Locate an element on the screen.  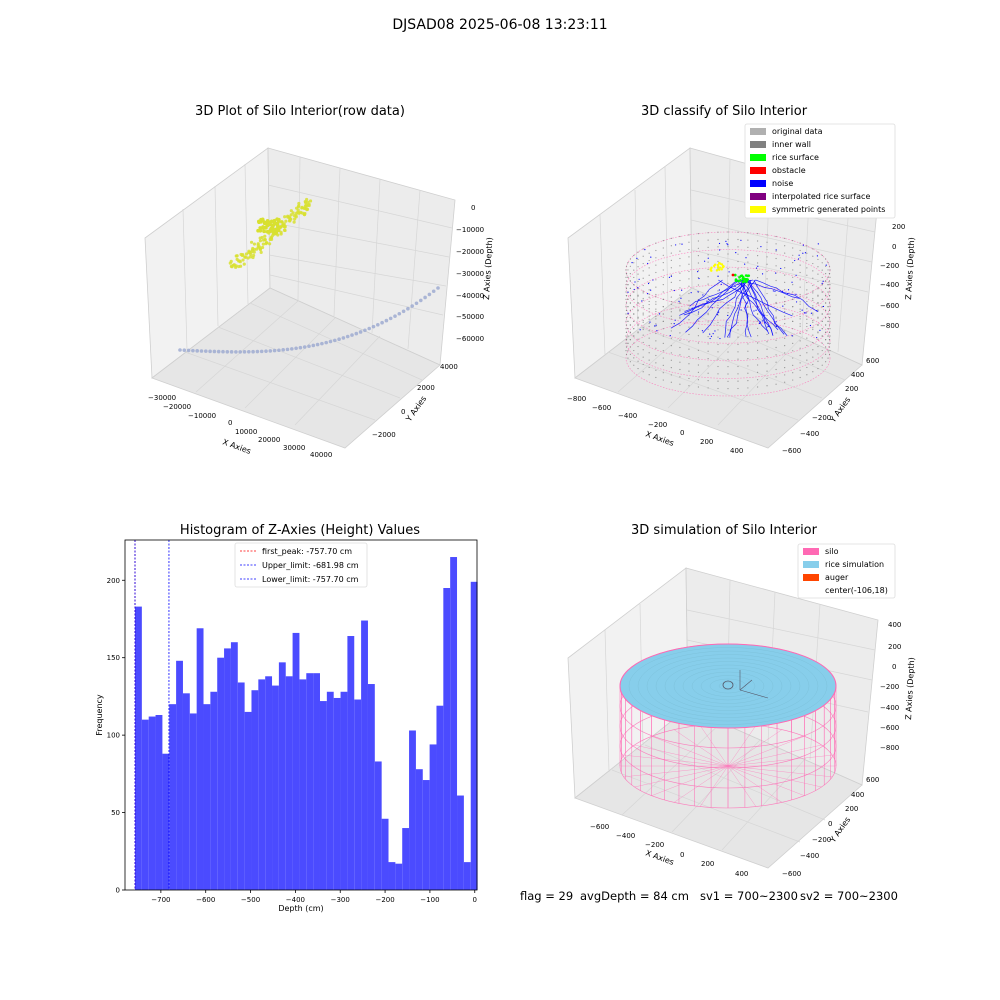
legend-label-silo: silo is located at coordinates (832, 551).